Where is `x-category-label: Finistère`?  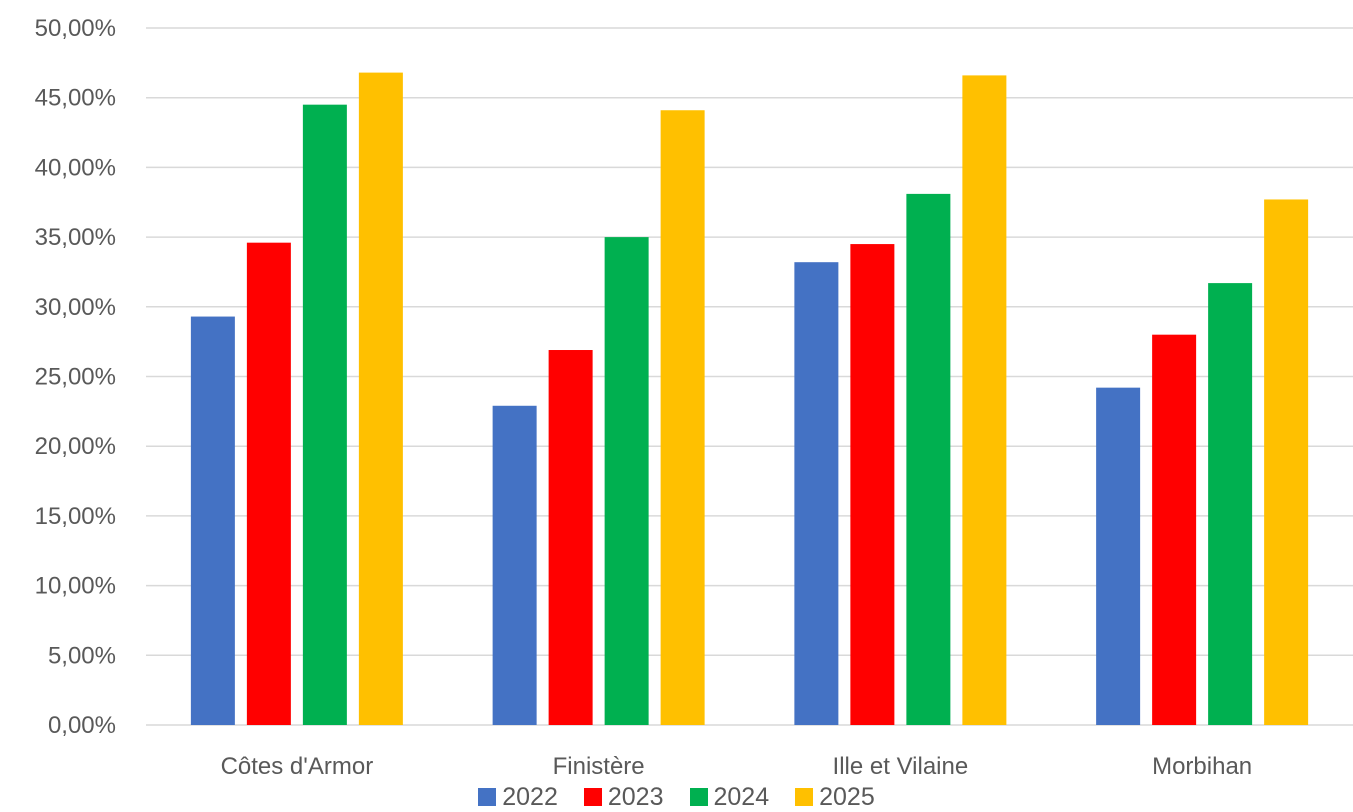
x-category-label: Finistère is located at coordinates (599, 766).